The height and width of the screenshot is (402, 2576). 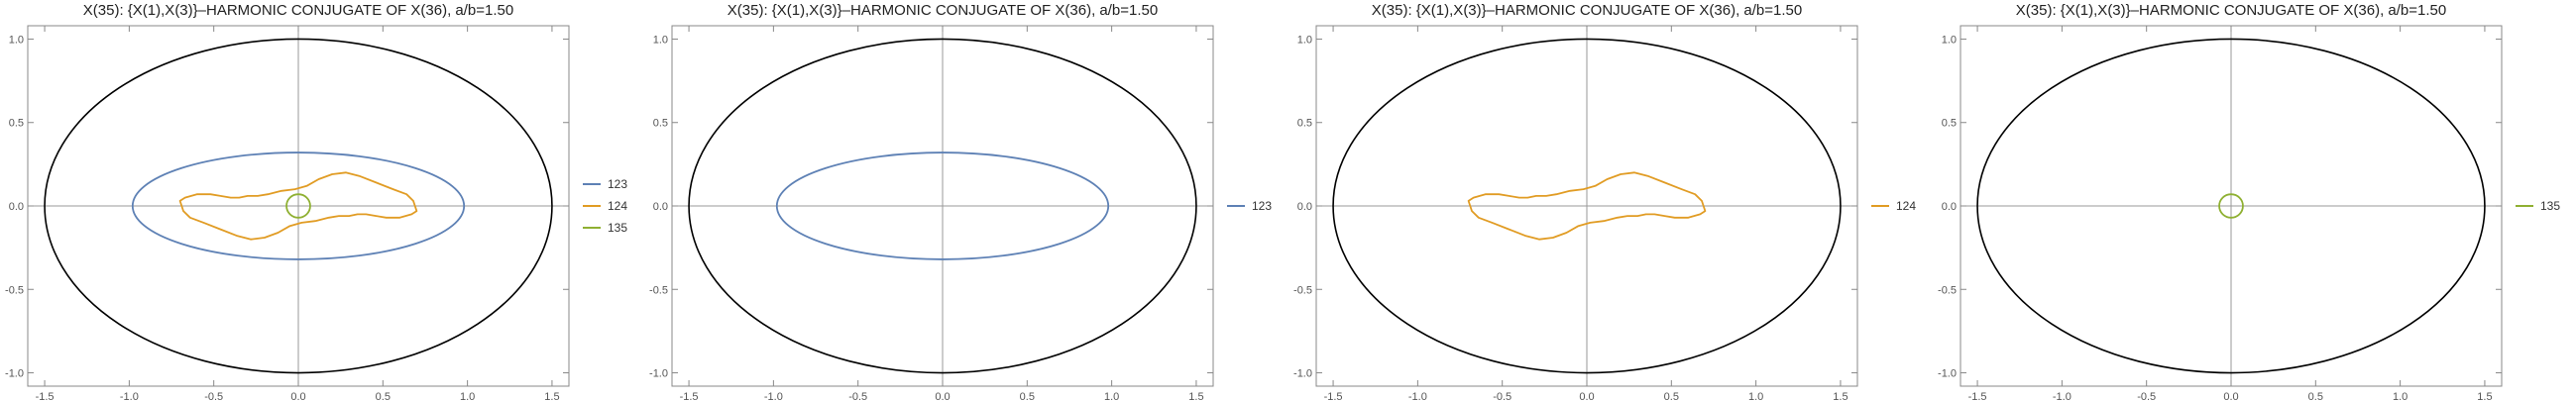 I want to click on legend: 123 124 135, so click(x=605, y=206).